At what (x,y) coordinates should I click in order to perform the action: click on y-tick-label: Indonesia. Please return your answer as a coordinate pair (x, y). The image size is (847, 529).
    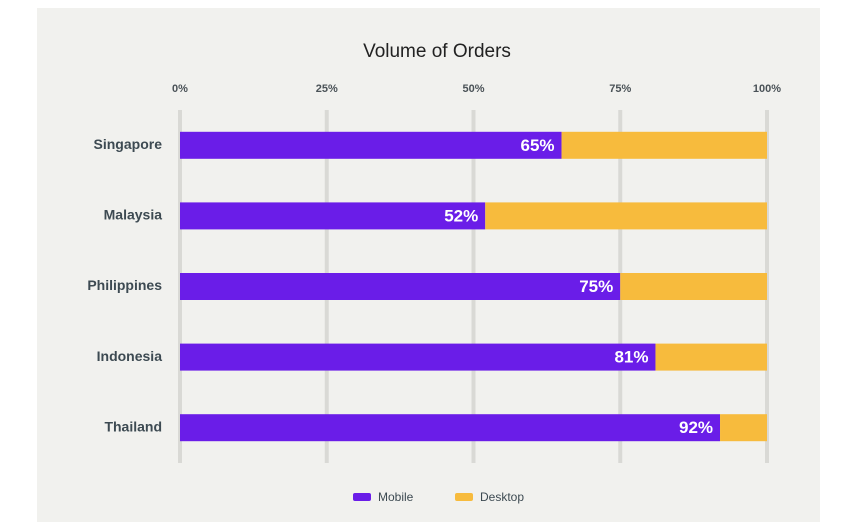
    Looking at the image, I should click on (130, 356).